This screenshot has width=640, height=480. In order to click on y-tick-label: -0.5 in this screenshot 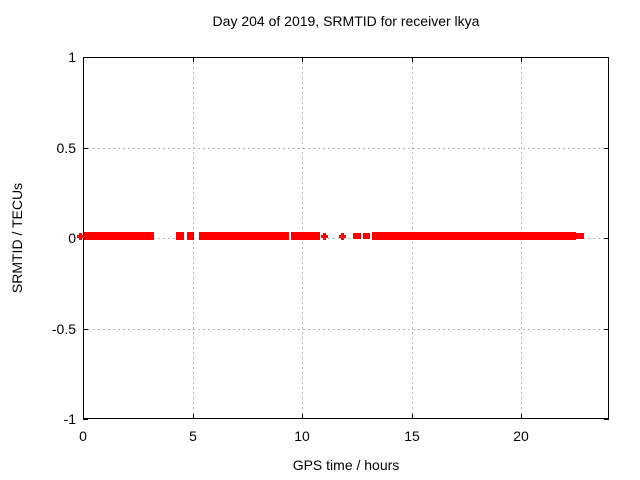, I will do `click(63, 329)`.